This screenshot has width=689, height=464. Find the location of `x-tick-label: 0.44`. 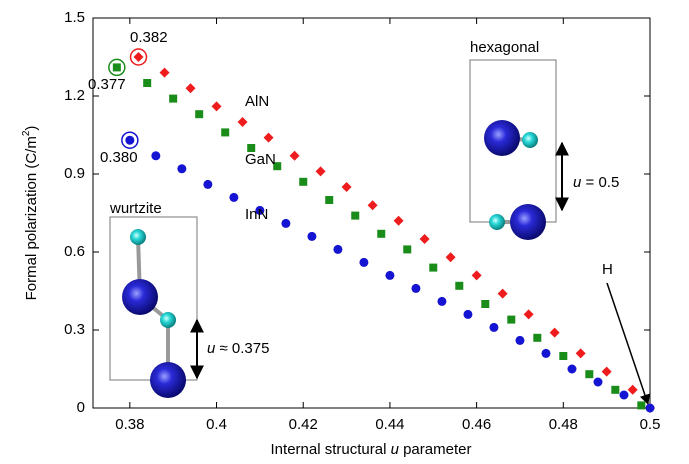

x-tick-label: 0.44 is located at coordinates (389, 424).